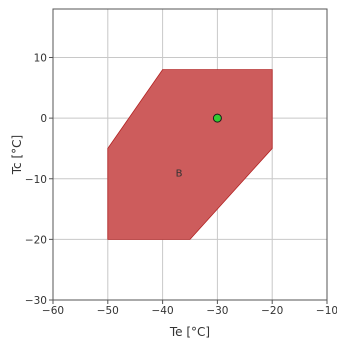 This screenshot has width=337, height=342. I want to click on y-tick-label: 0, so click(43, 119).